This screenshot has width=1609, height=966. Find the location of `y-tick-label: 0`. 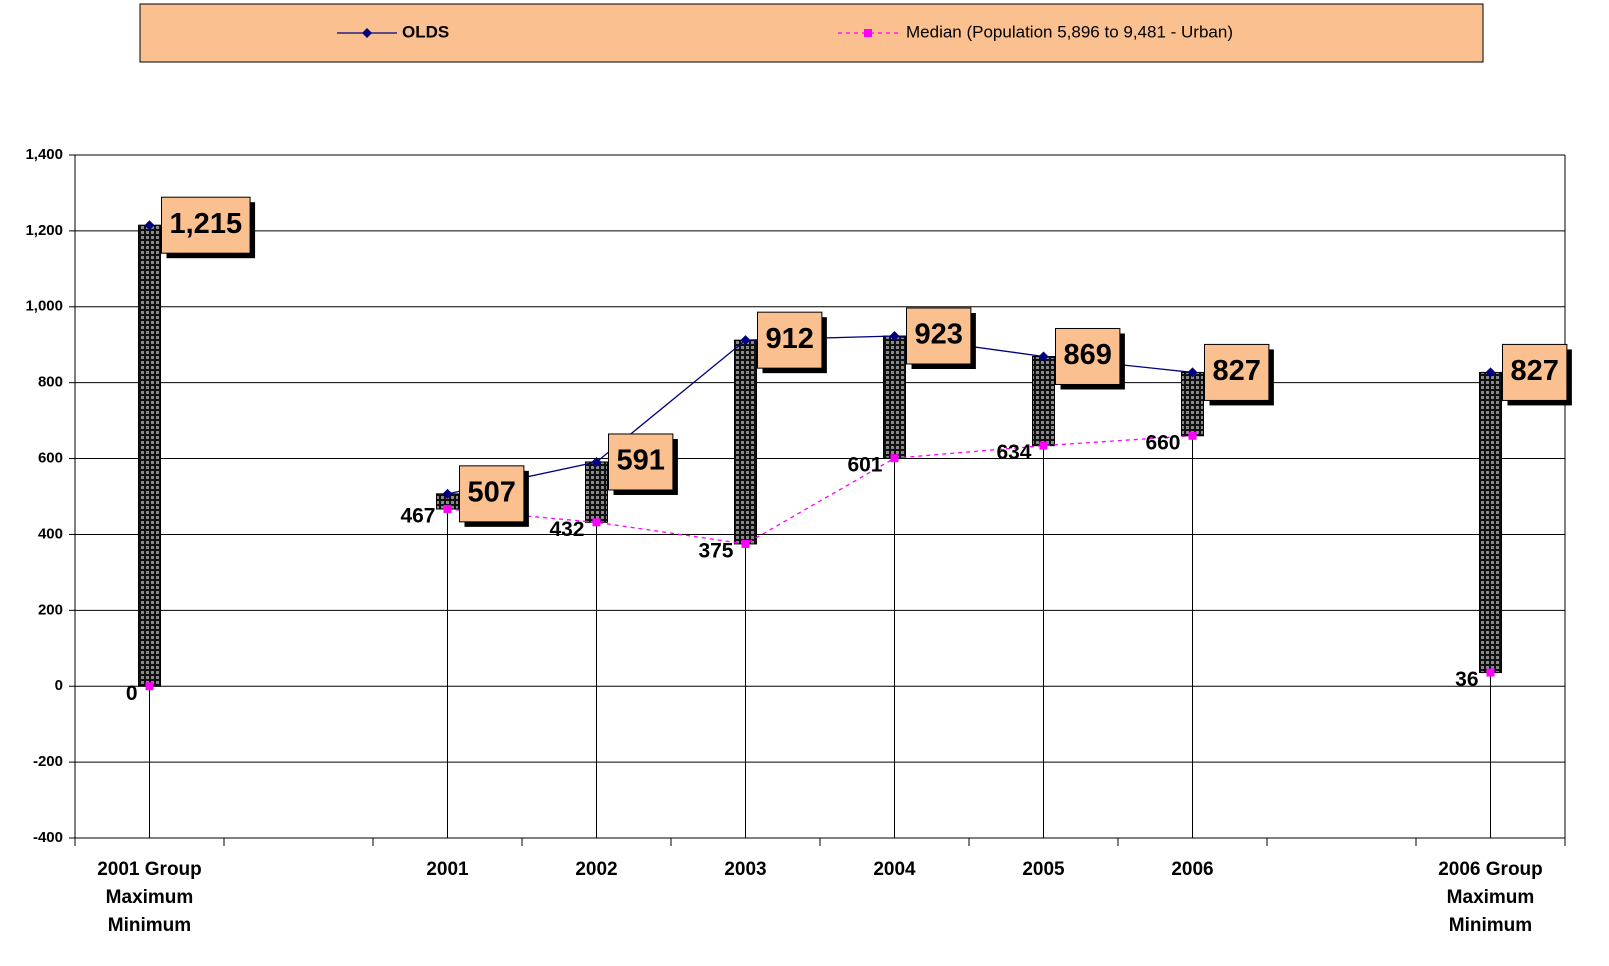

y-tick-label: 0 is located at coordinates (59, 685).